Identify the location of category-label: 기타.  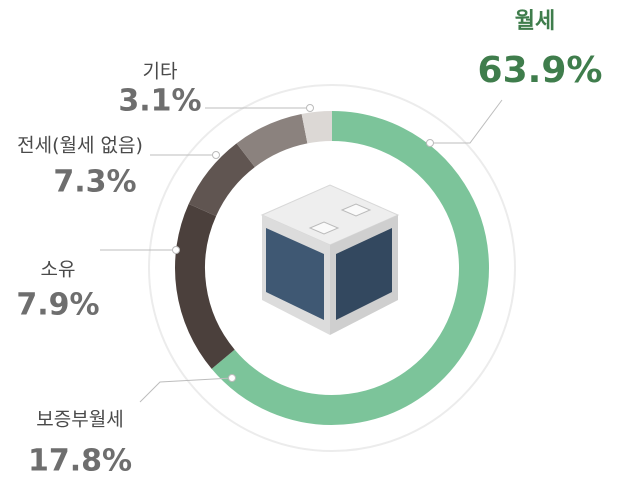
(160, 72).